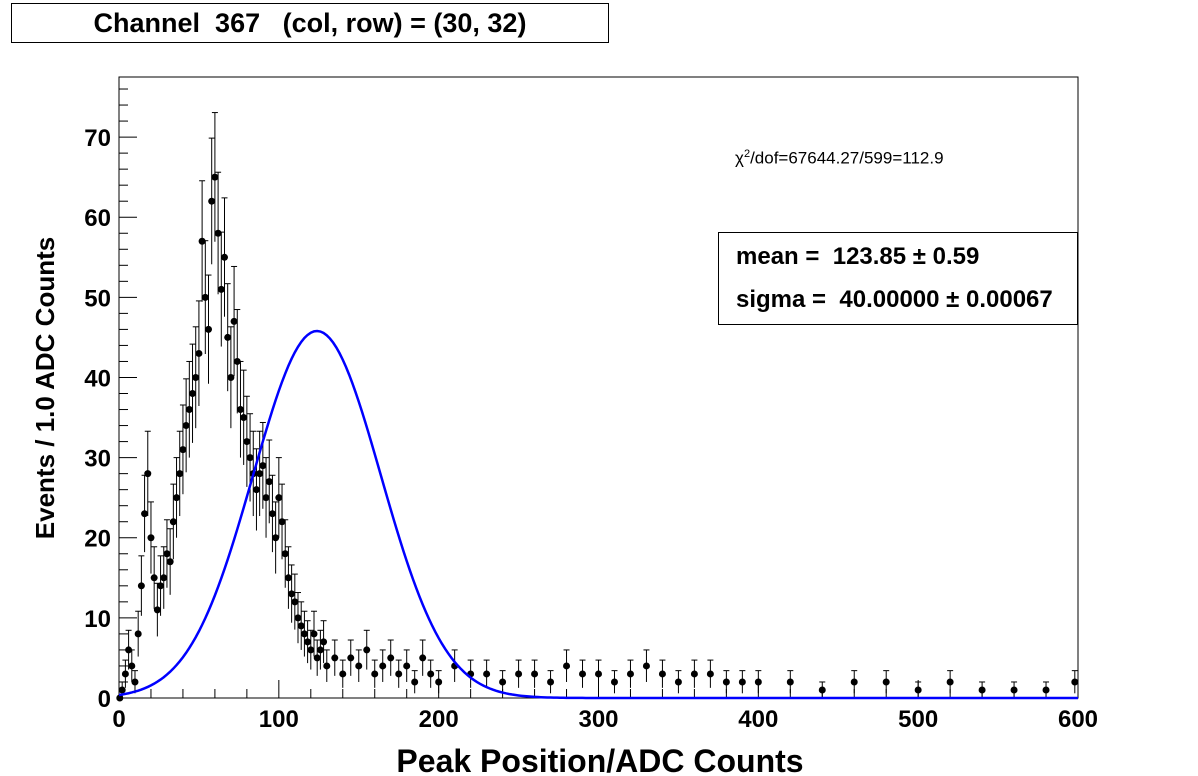 This screenshot has height=776, width=1198. I want to click on x-axis-tick-labels: 0 100 200 300 400 500 600, so click(605, 719).